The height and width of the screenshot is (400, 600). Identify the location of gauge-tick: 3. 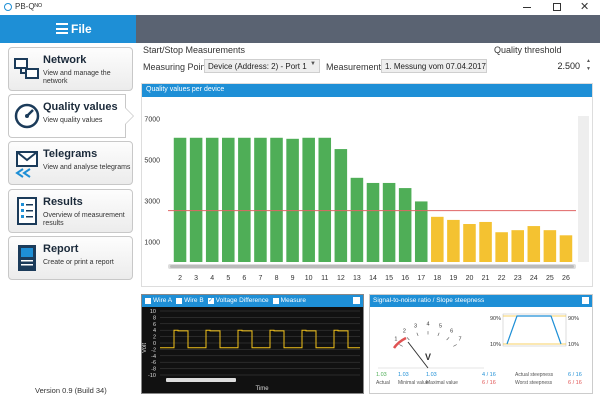
(415, 326).